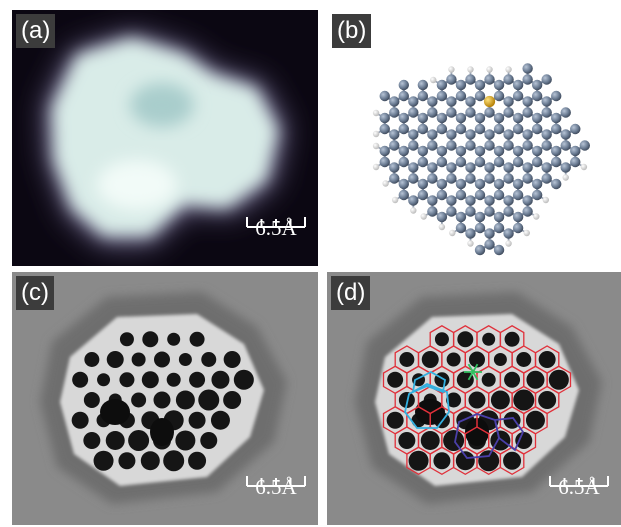 Image resolution: width=621 pixels, height=527 pixels. I want to click on panel-label-a: (a), so click(36, 31).